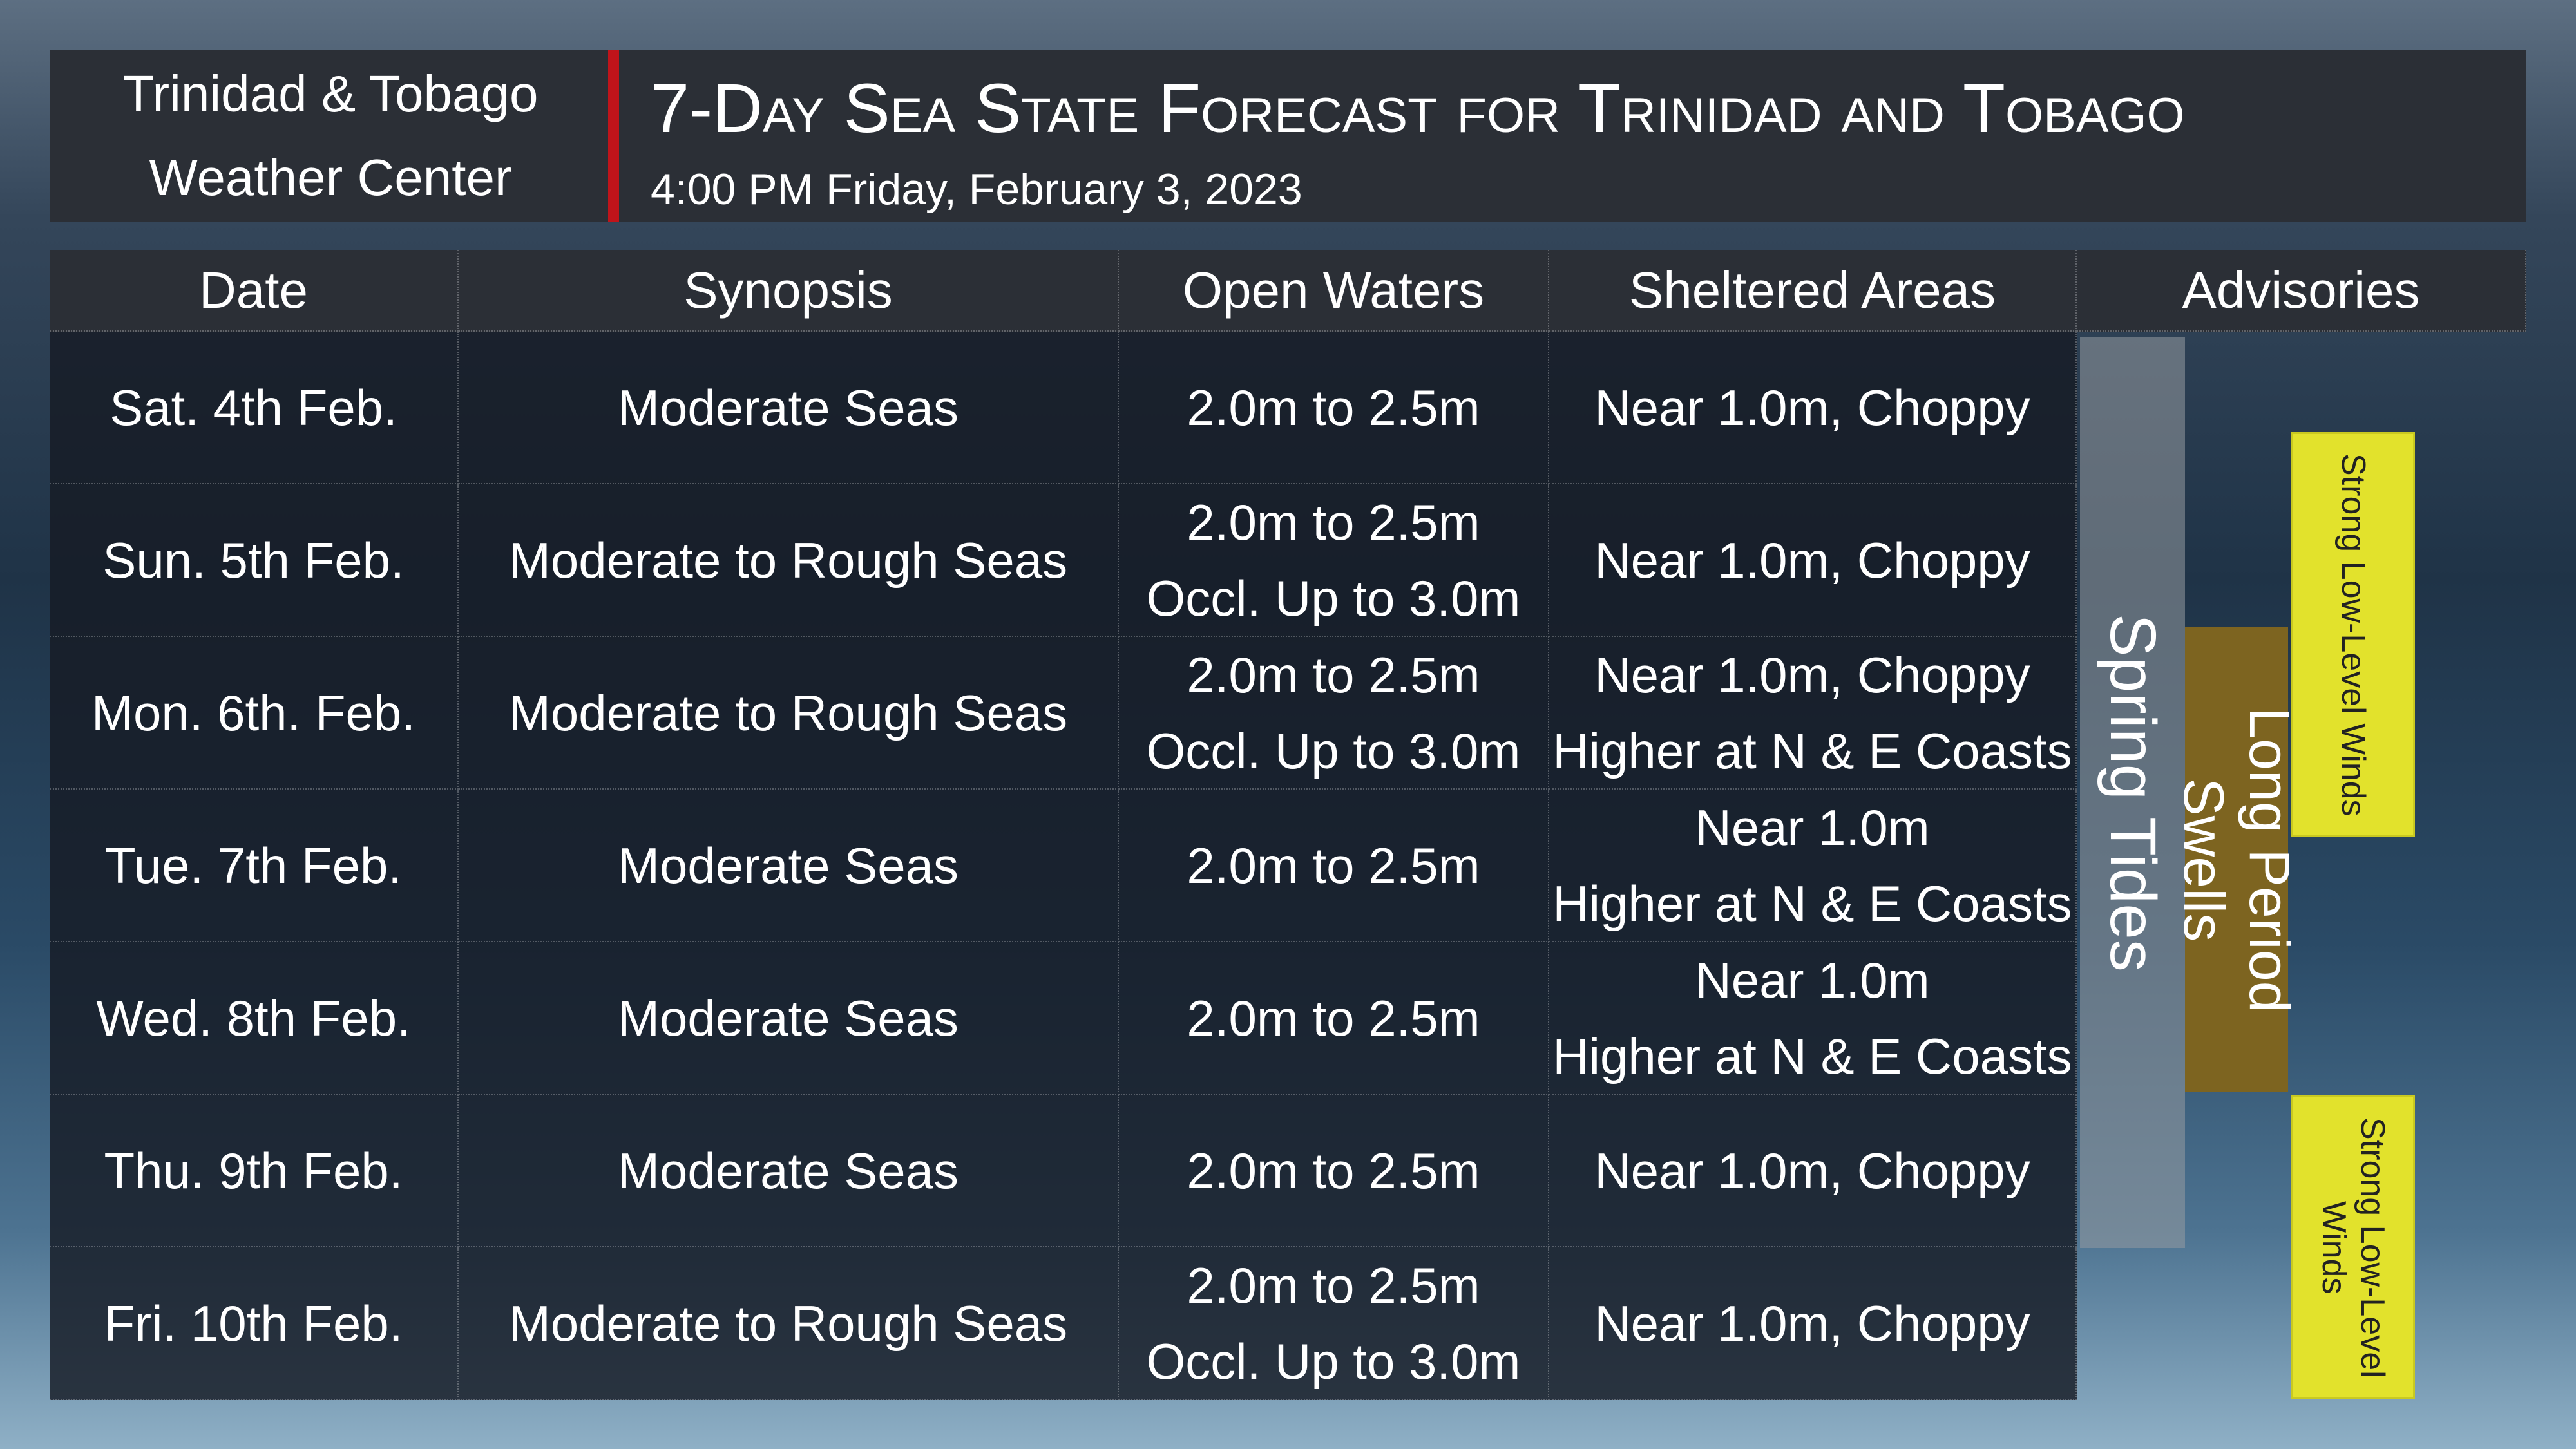 This screenshot has width=2576, height=1449. I want to click on column-header: Open Waters, so click(1334, 291).